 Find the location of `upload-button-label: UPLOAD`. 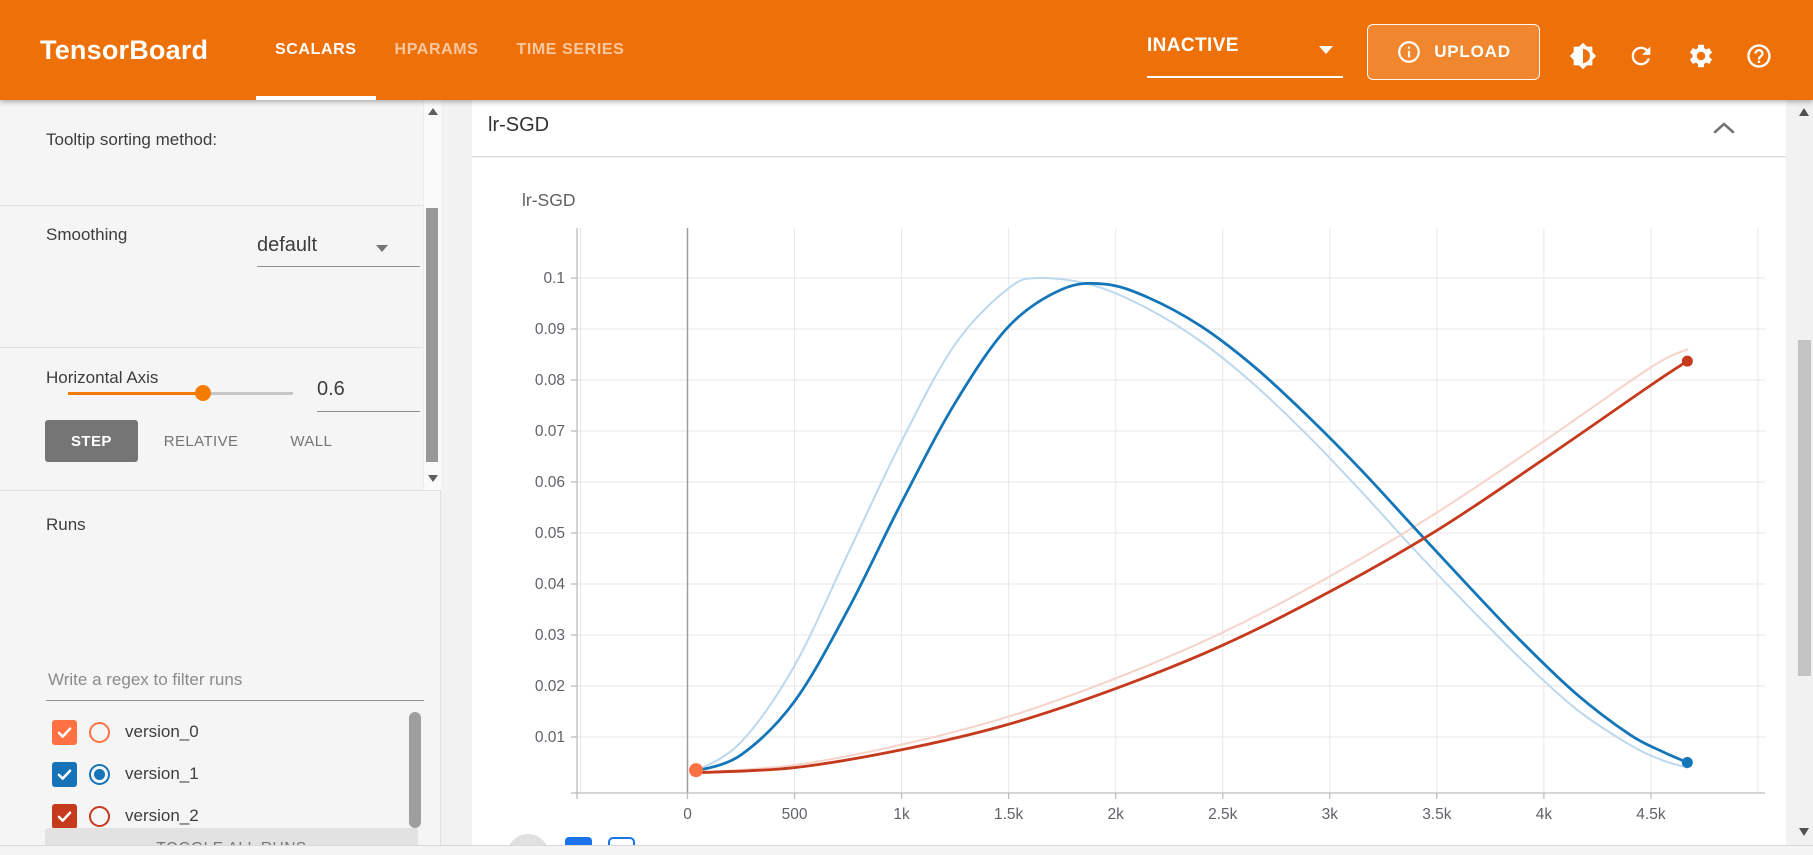

upload-button-label: UPLOAD is located at coordinates (1472, 51).